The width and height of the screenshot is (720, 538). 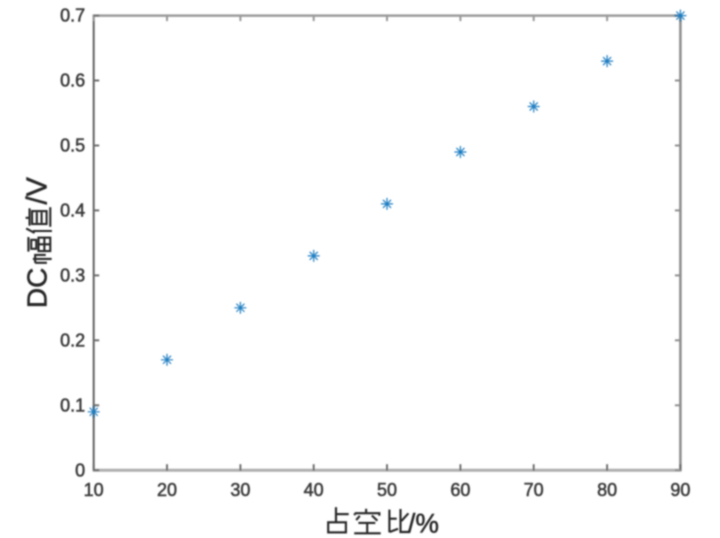 I want to click on svg-text: 0.2, so click(x=72, y=340).